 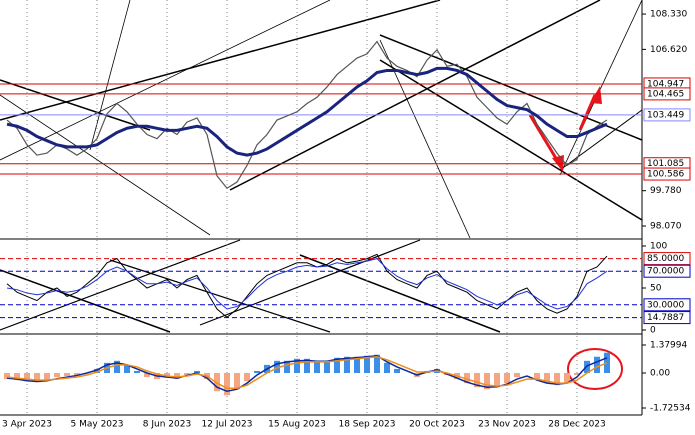 I want to click on level-label: 70.0000, so click(x=665, y=272).